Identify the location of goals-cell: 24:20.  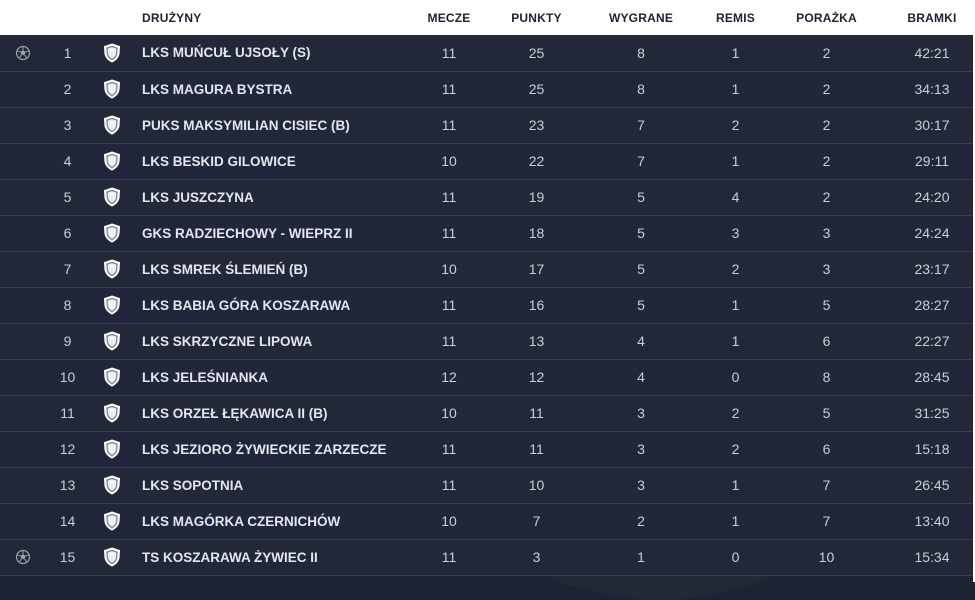
(932, 197).